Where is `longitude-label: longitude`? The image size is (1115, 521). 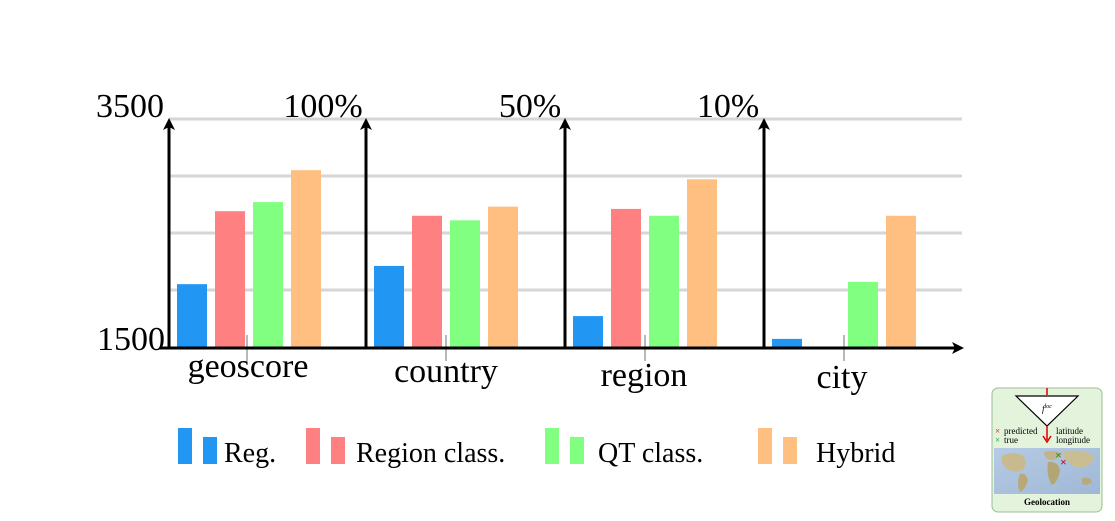 longitude-label: longitude is located at coordinates (1073, 440).